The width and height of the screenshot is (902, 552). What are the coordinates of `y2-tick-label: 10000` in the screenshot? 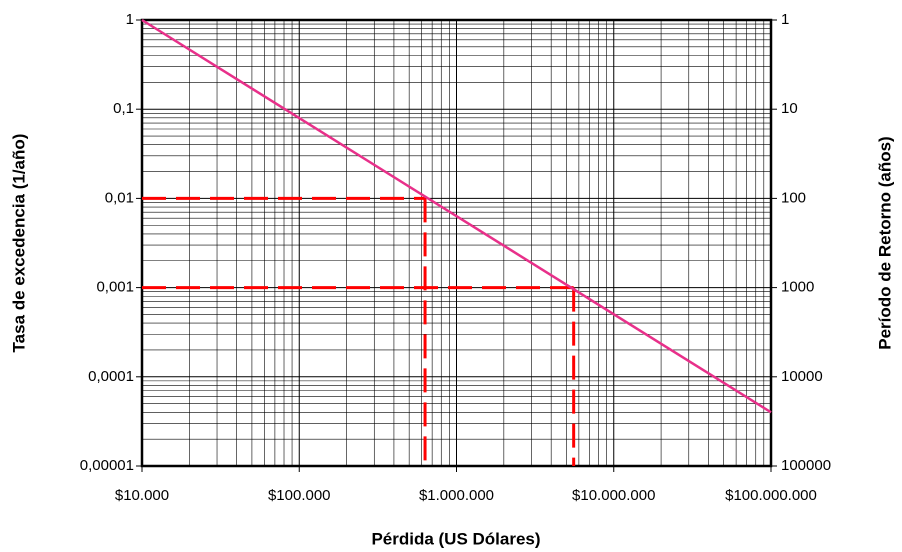 It's located at (802, 376).